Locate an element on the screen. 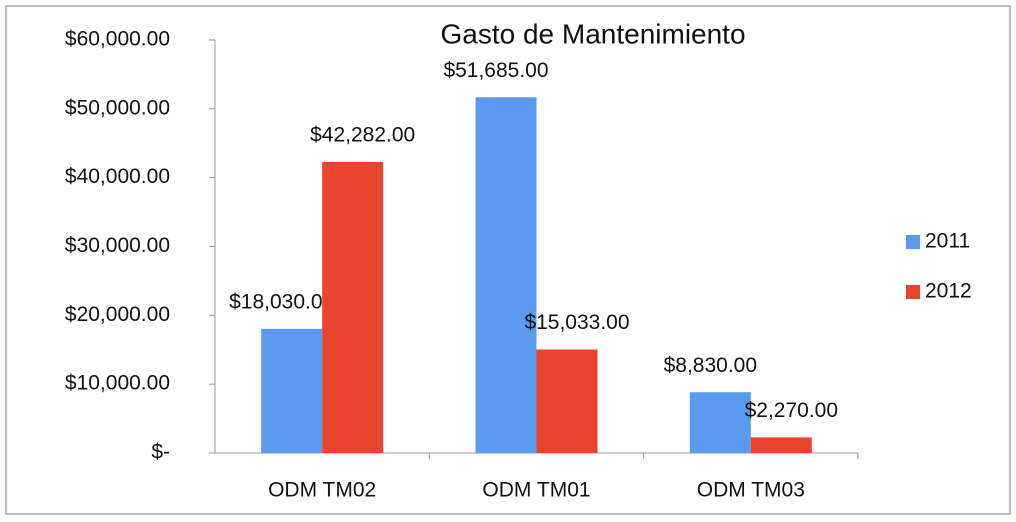 Image resolution: width=1016 pixels, height=522 pixels. y-tick-label: $50,000.00 is located at coordinates (117, 107).